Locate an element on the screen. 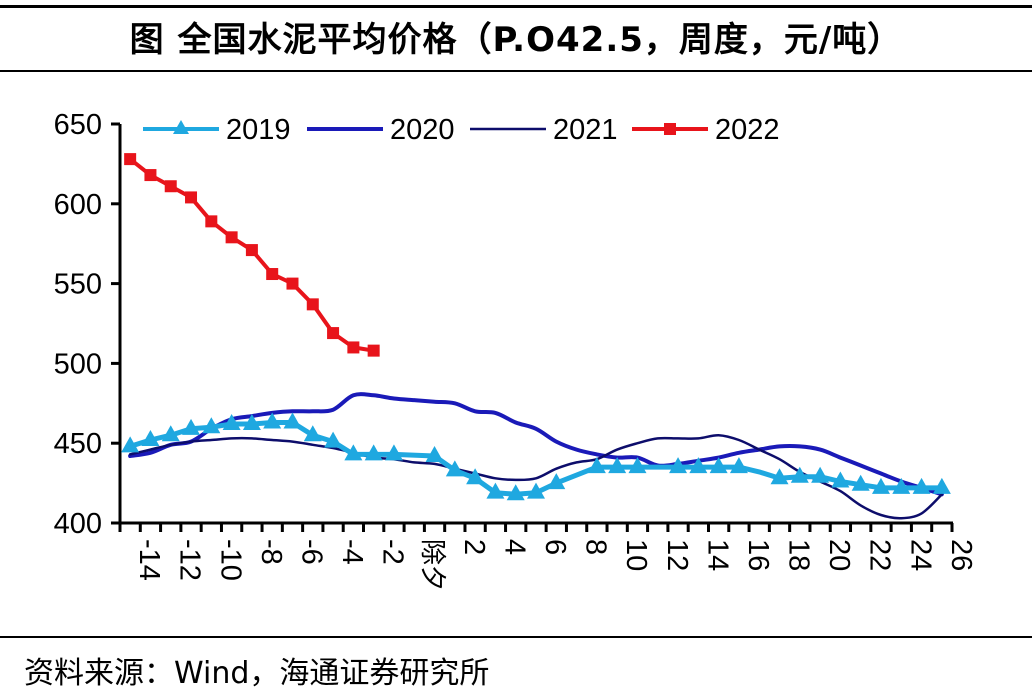  source-note: 资料来源：Wind，海通证券研究所 is located at coordinates (257, 673).